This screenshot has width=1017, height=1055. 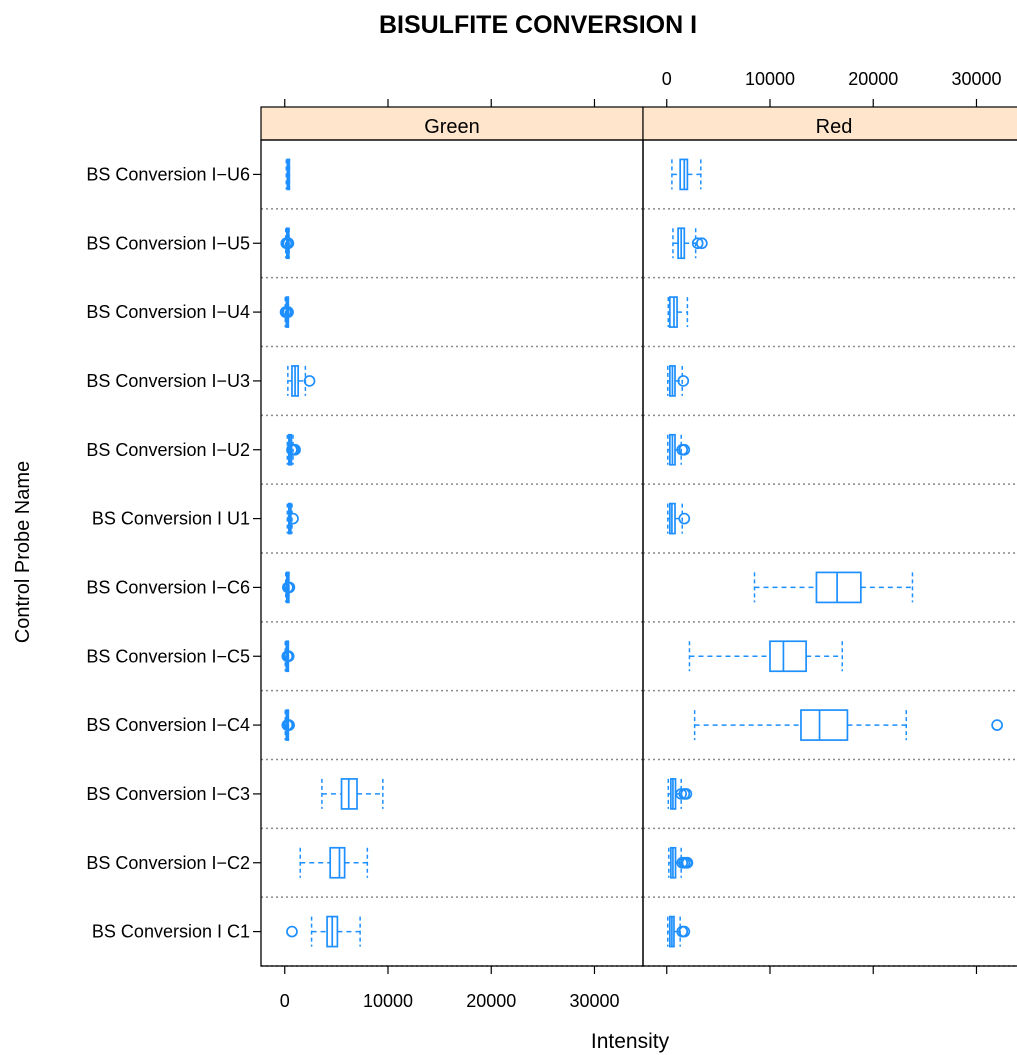 What do you see at coordinates (538, 25) in the screenshot?
I see `chart-title: BISULFITE CONVERSION I` at bounding box center [538, 25].